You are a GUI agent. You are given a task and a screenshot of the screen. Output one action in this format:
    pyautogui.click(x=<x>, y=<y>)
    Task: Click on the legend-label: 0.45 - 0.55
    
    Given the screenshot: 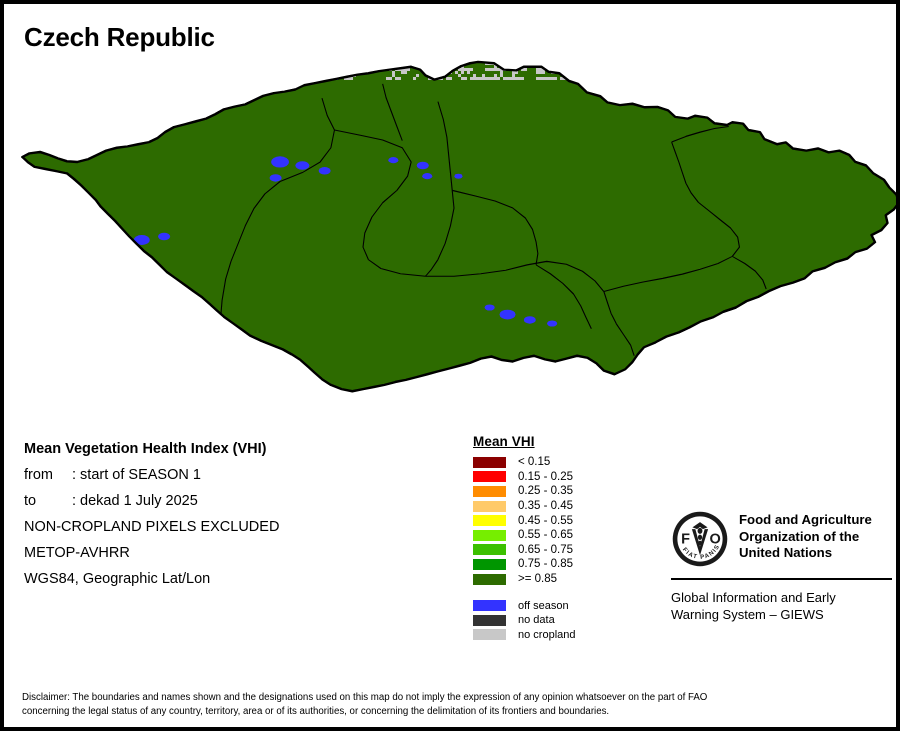 What is the action you would take?
    pyautogui.click(x=545, y=520)
    